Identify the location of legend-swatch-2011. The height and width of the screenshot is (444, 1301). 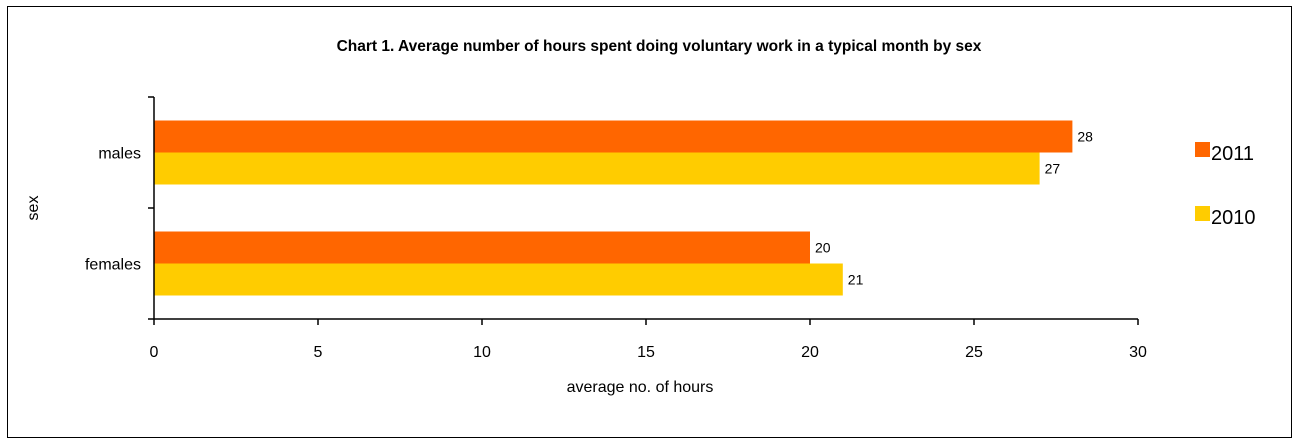
(1202, 149).